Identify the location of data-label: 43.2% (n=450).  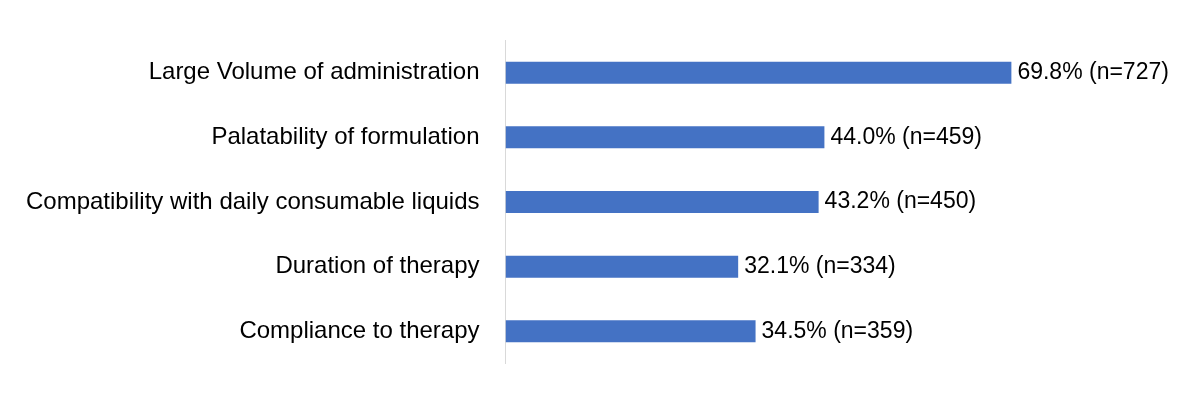
(900, 200).